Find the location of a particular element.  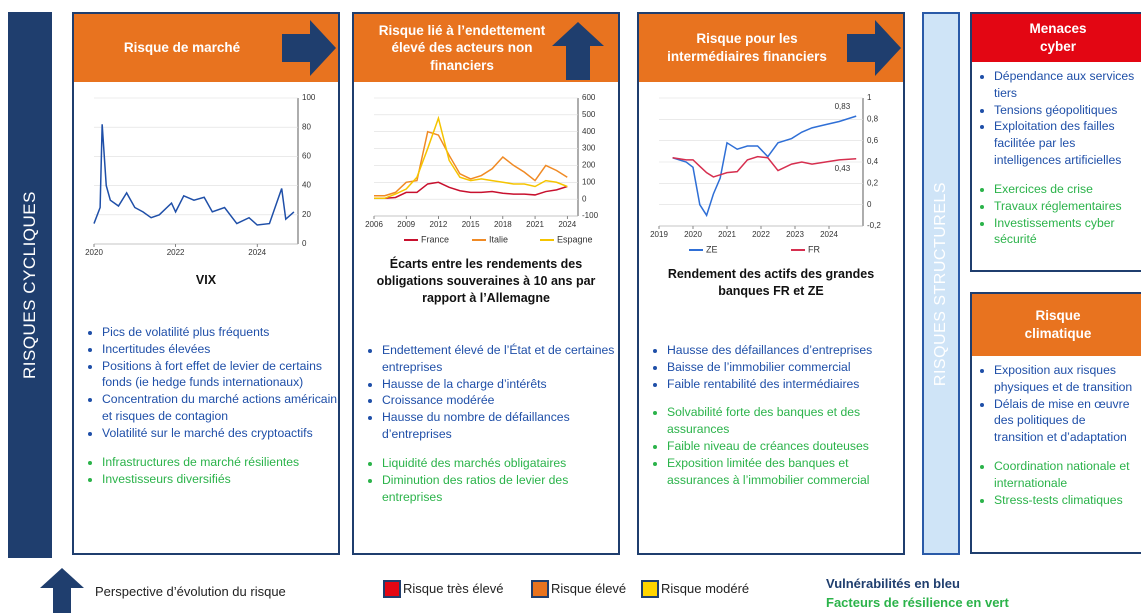

legend-swatch is located at coordinates (650, 589).